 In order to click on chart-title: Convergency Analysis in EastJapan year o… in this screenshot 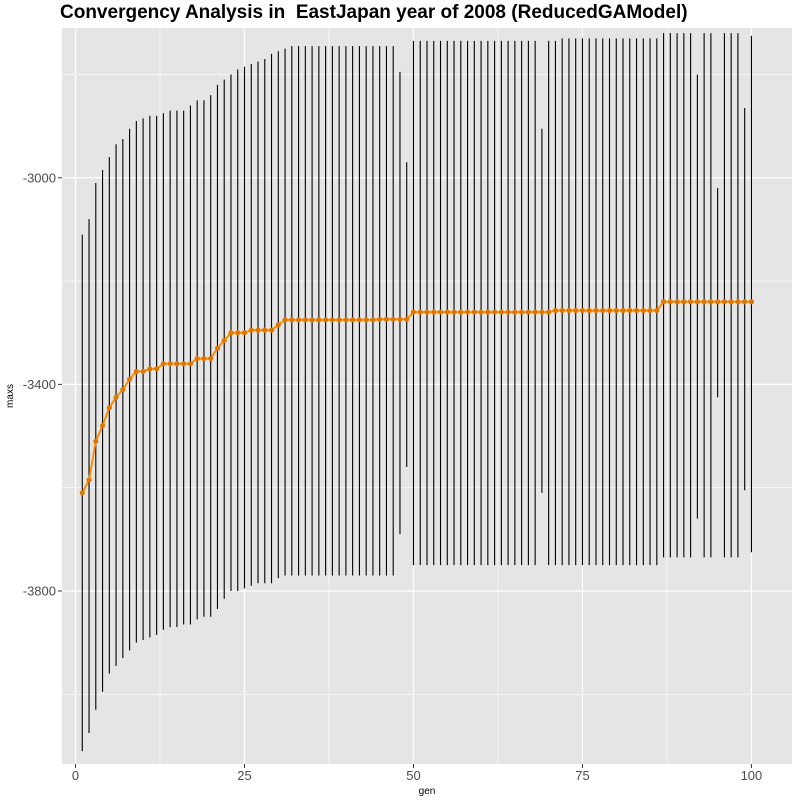, I will do `click(374, 12)`.